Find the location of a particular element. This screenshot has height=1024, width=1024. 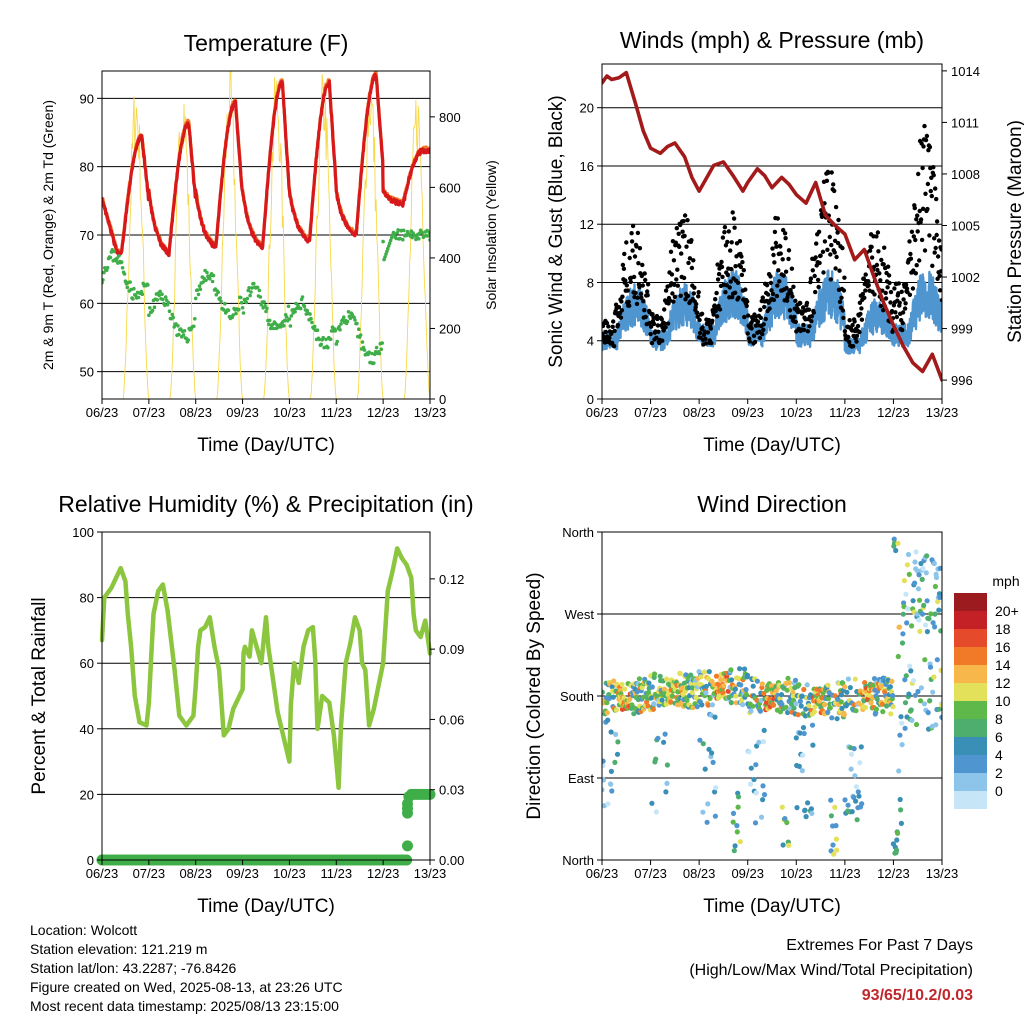

y-tick-label: 0 is located at coordinates (590, 399).